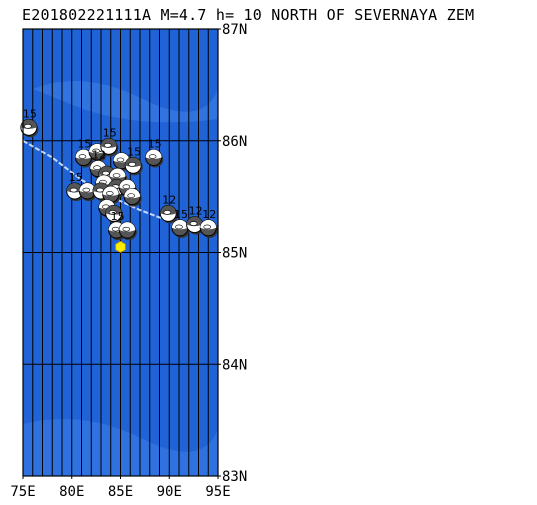 The height and width of the screenshot is (505, 537). I want to click on lon-tick-label: 75E, so click(22, 492).